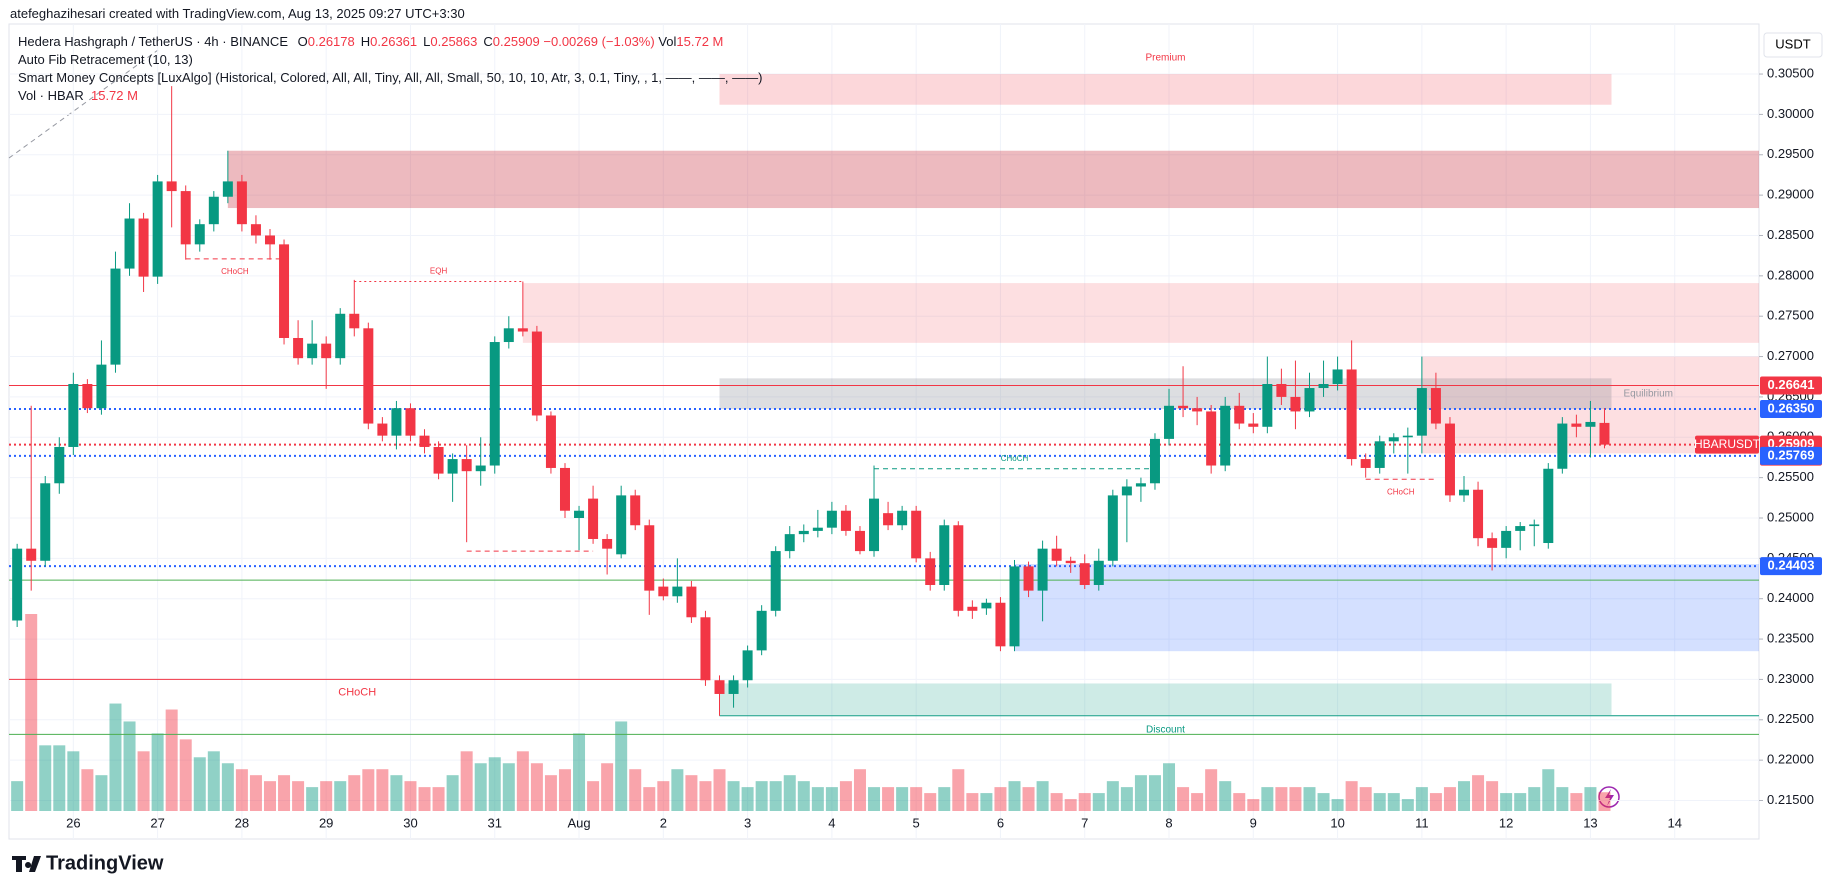 The image size is (1835, 883). I want to click on x-tick-label: 28, so click(242, 822).